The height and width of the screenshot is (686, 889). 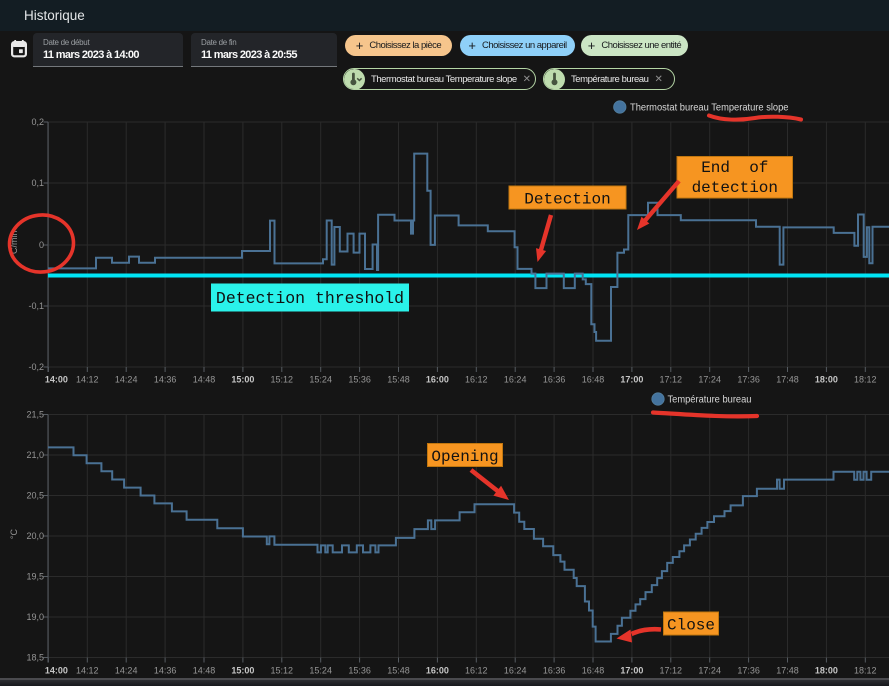 I want to click on svg-text: 0,1, so click(x=37, y=183).